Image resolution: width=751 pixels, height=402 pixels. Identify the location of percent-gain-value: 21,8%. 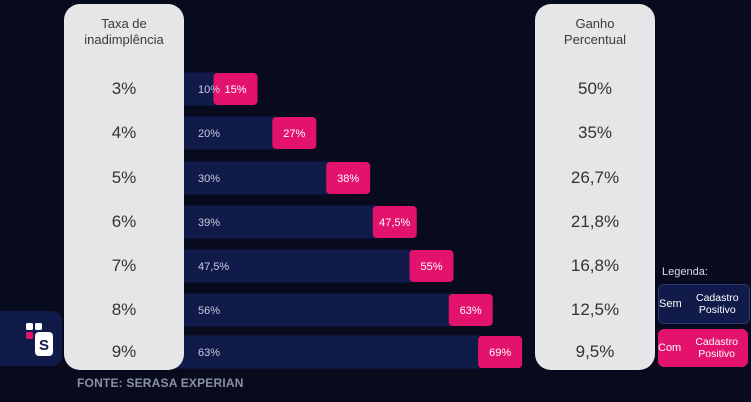
(595, 221).